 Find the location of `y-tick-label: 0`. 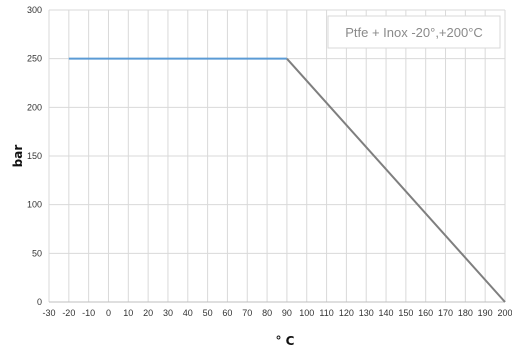

y-tick-label: 0 is located at coordinates (39, 302).